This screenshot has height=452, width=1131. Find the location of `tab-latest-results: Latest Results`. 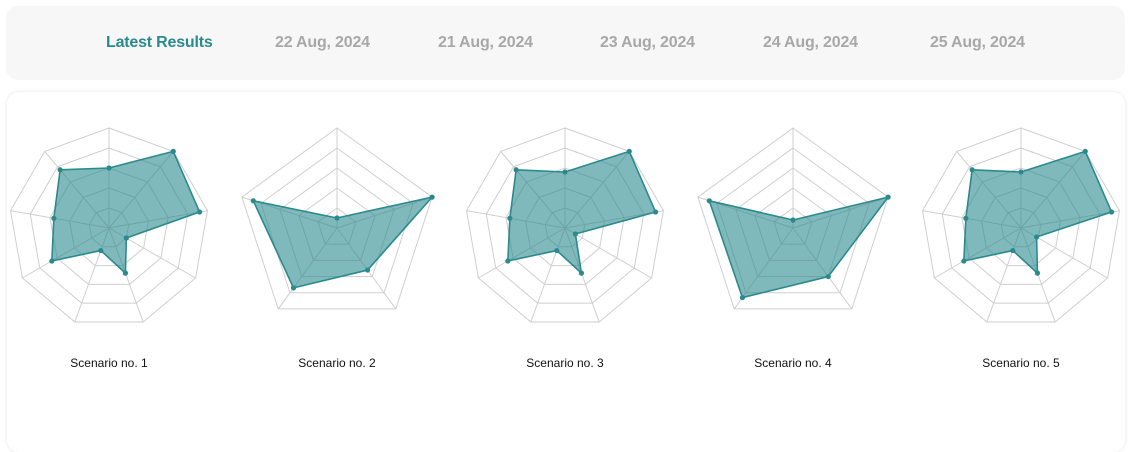

tab-latest-results: Latest Results is located at coordinates (159, 42).